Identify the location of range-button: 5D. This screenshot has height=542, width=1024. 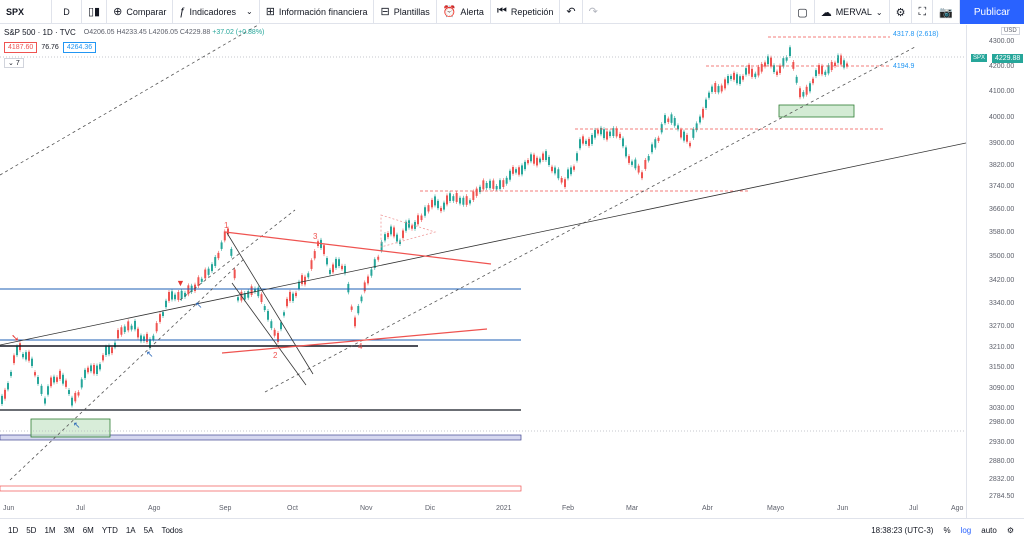
(31, 530).